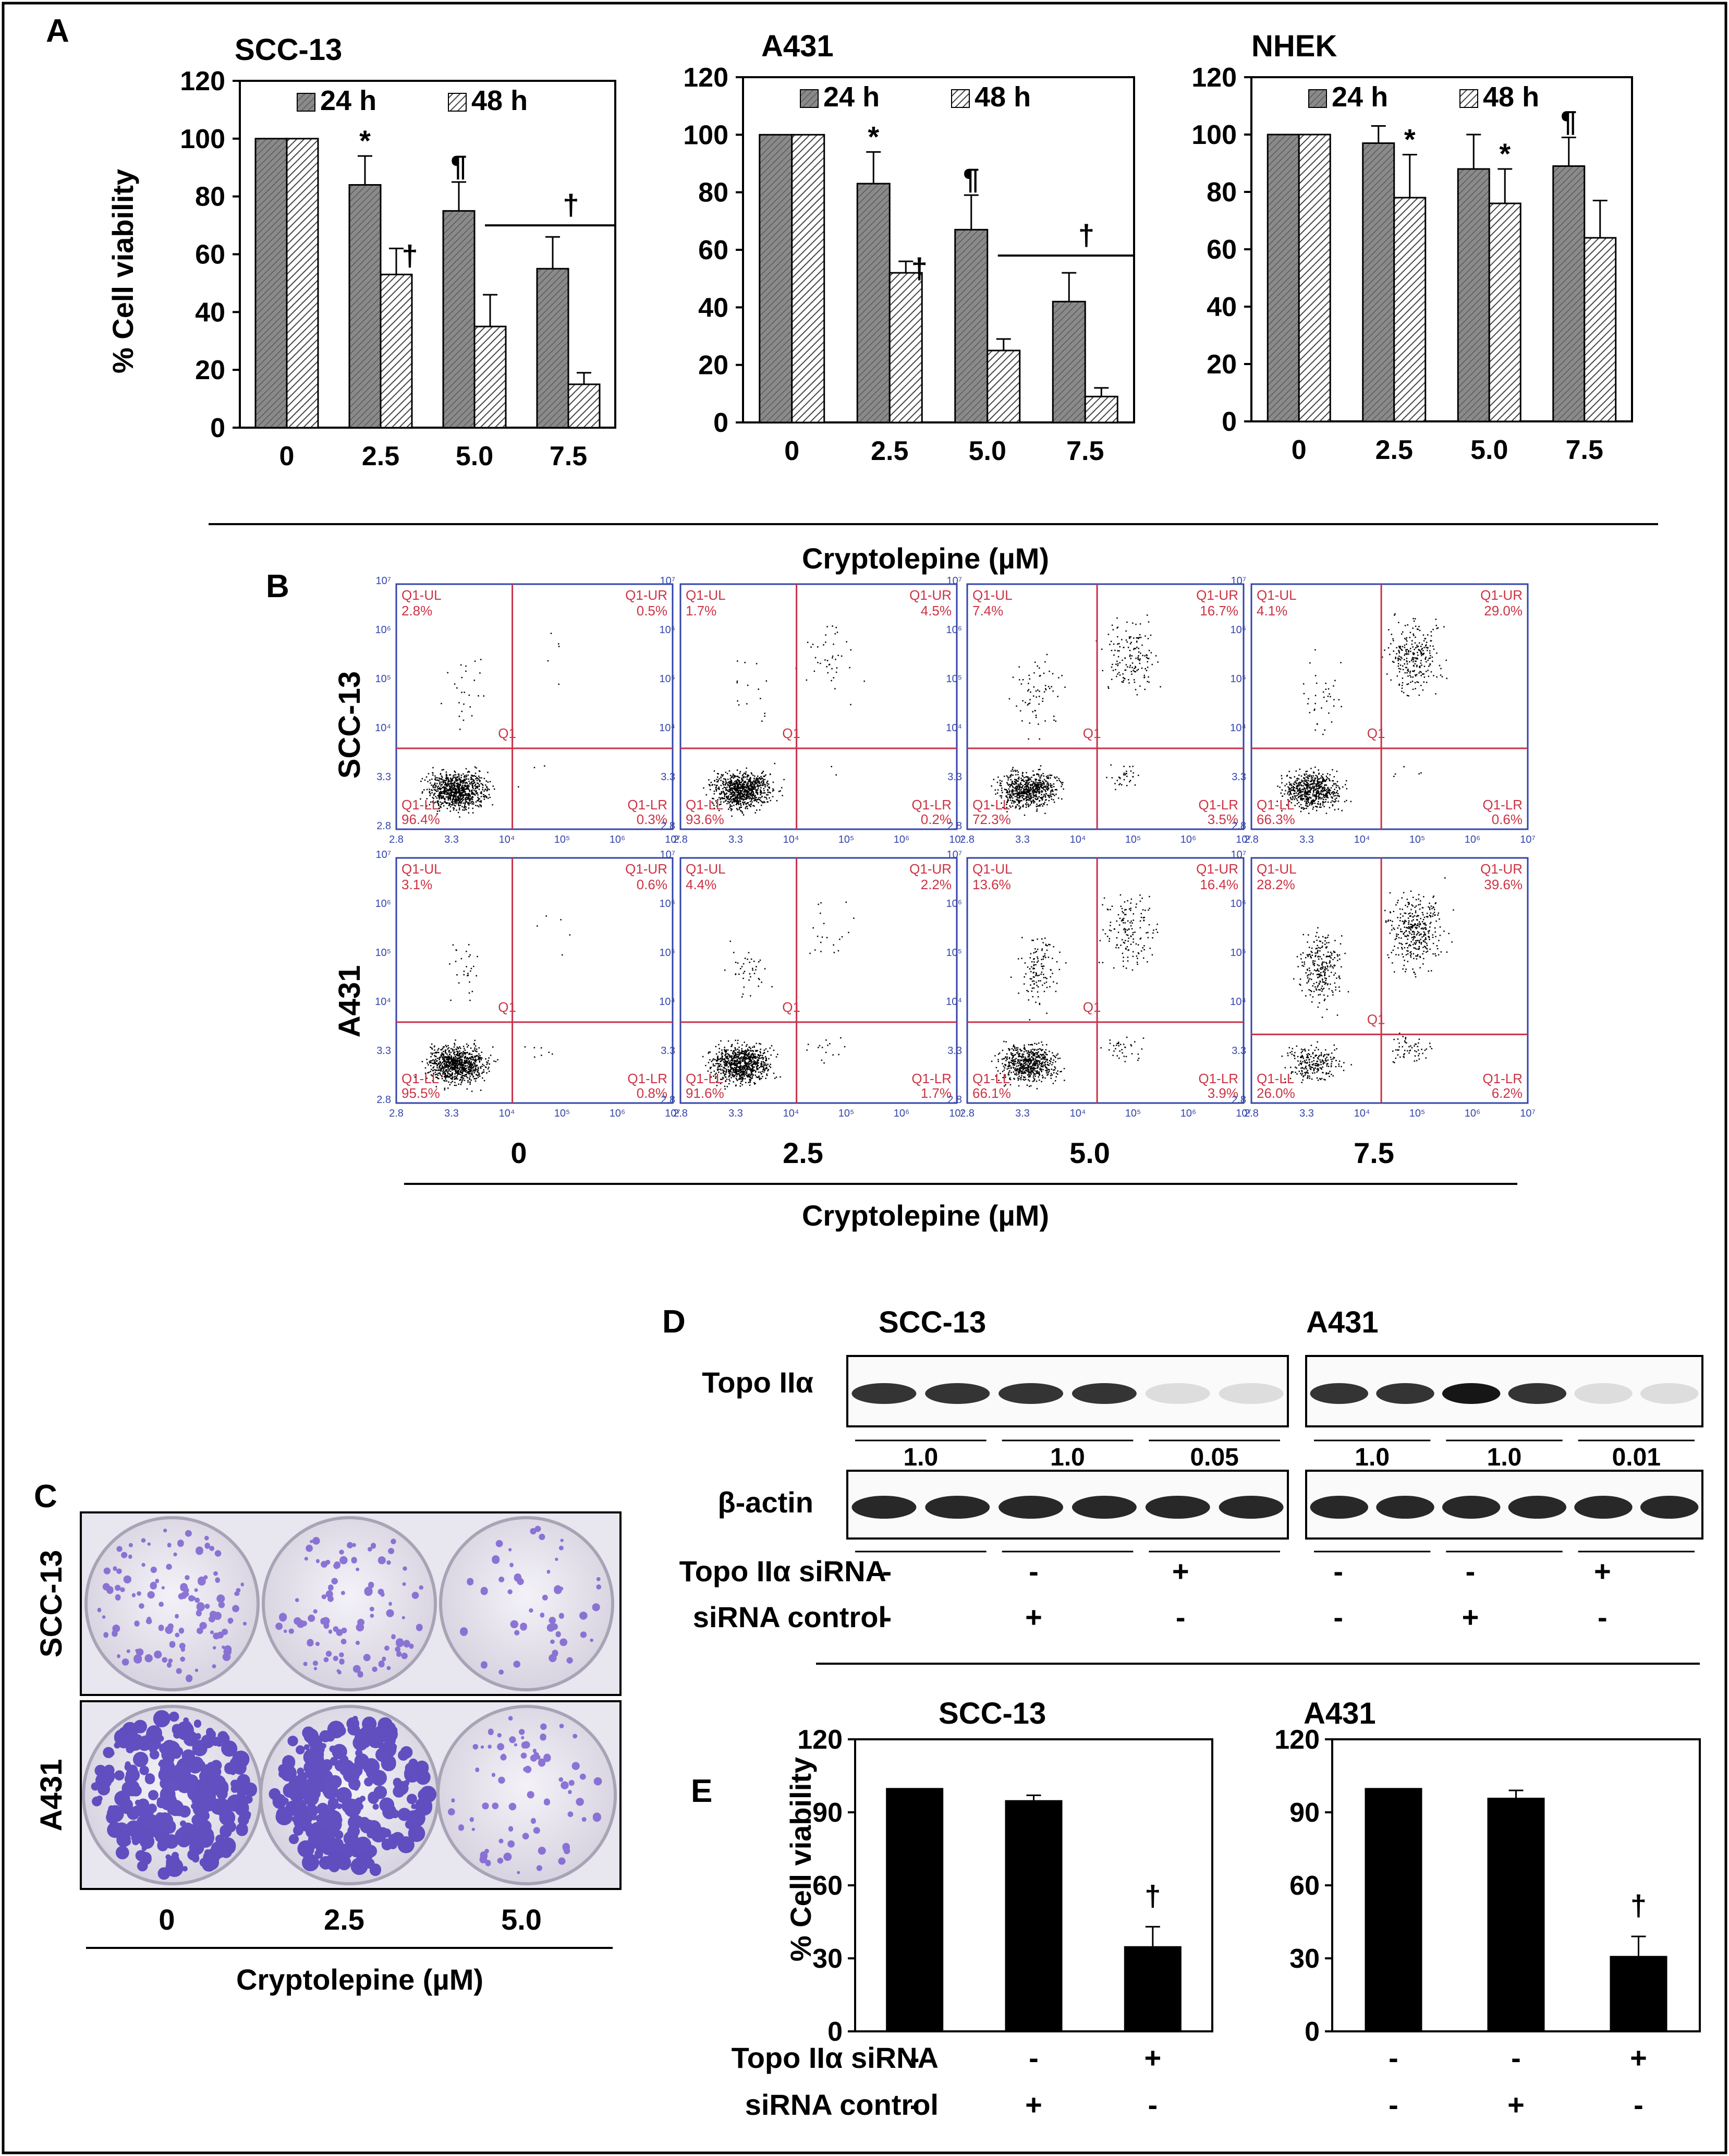  I want to click on x-tick-label: 7.5, so click(568, 456).